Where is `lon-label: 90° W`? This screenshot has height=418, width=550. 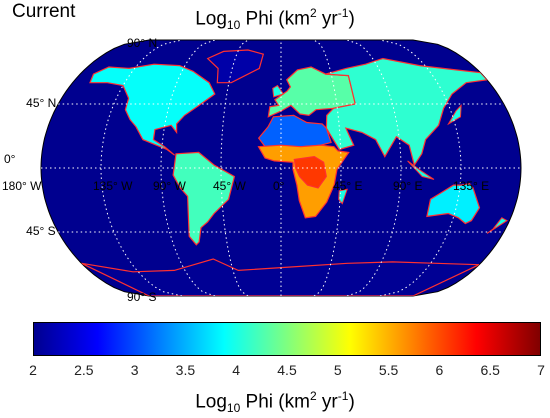 lon-label: 90° W is located at coordinates (169, 186).